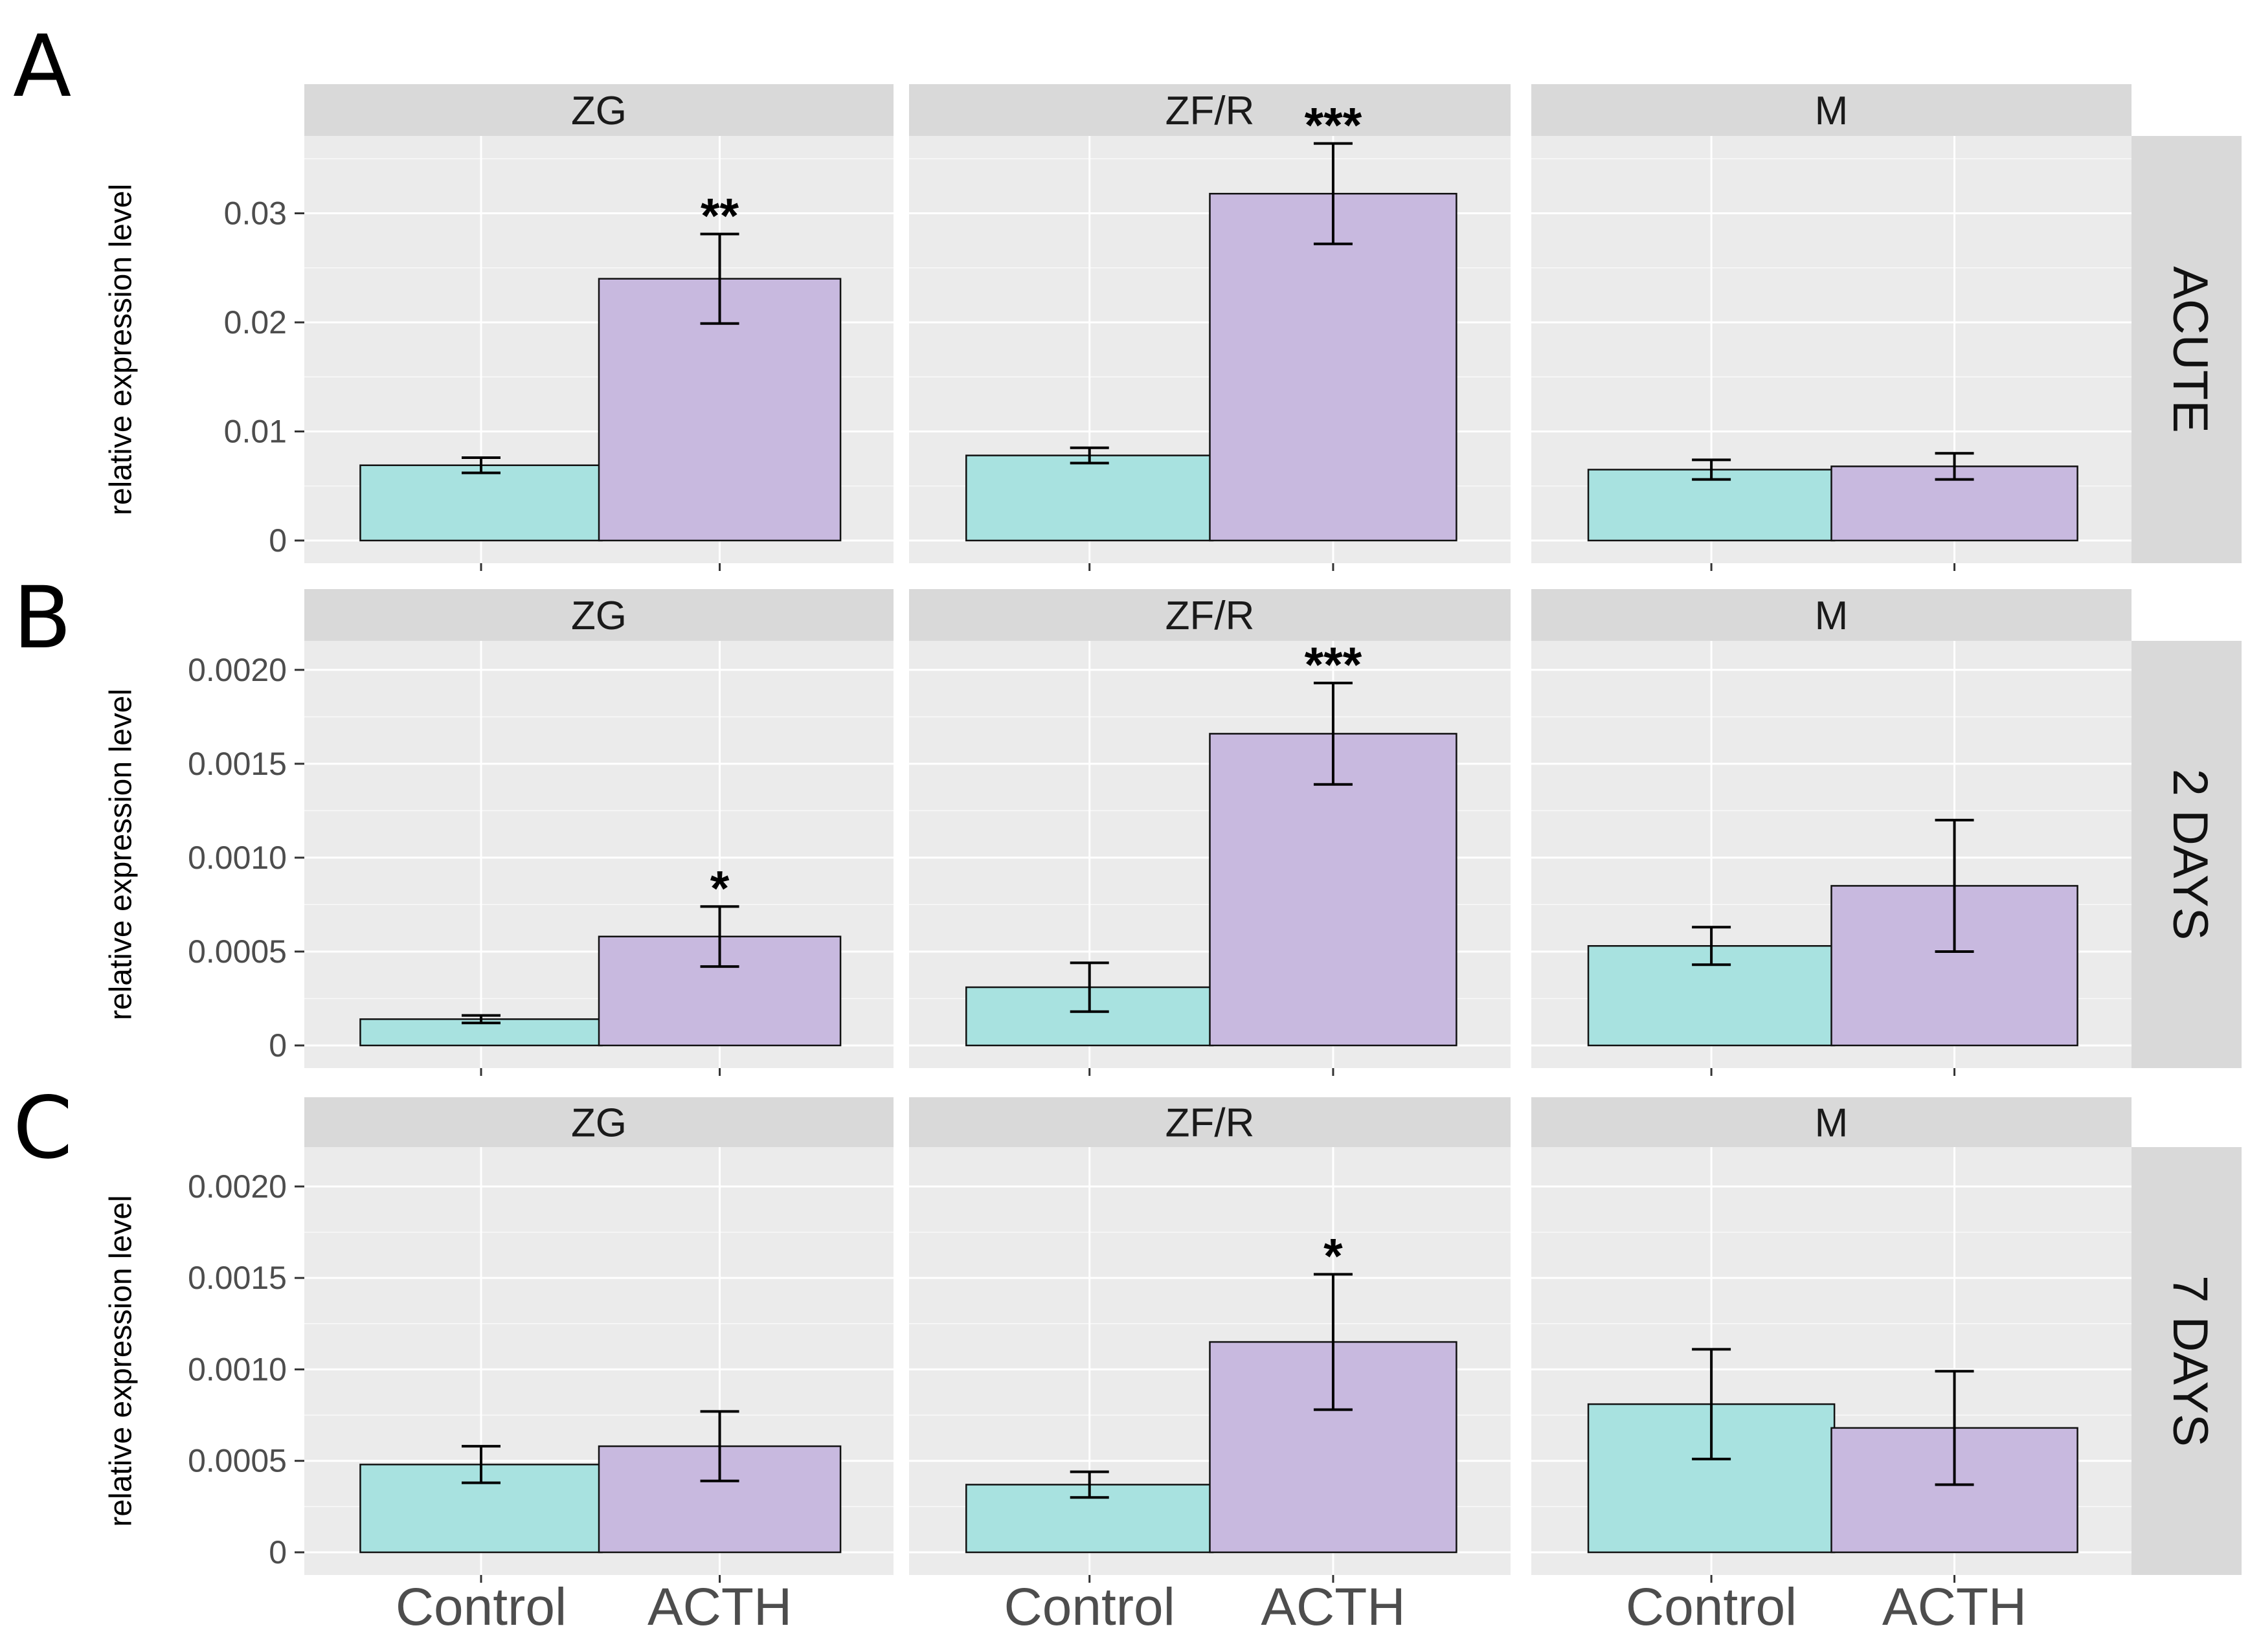 This screenshot has height=1652, width=2261. I want to click on panel-letter-C: C, so click(43, 1128).